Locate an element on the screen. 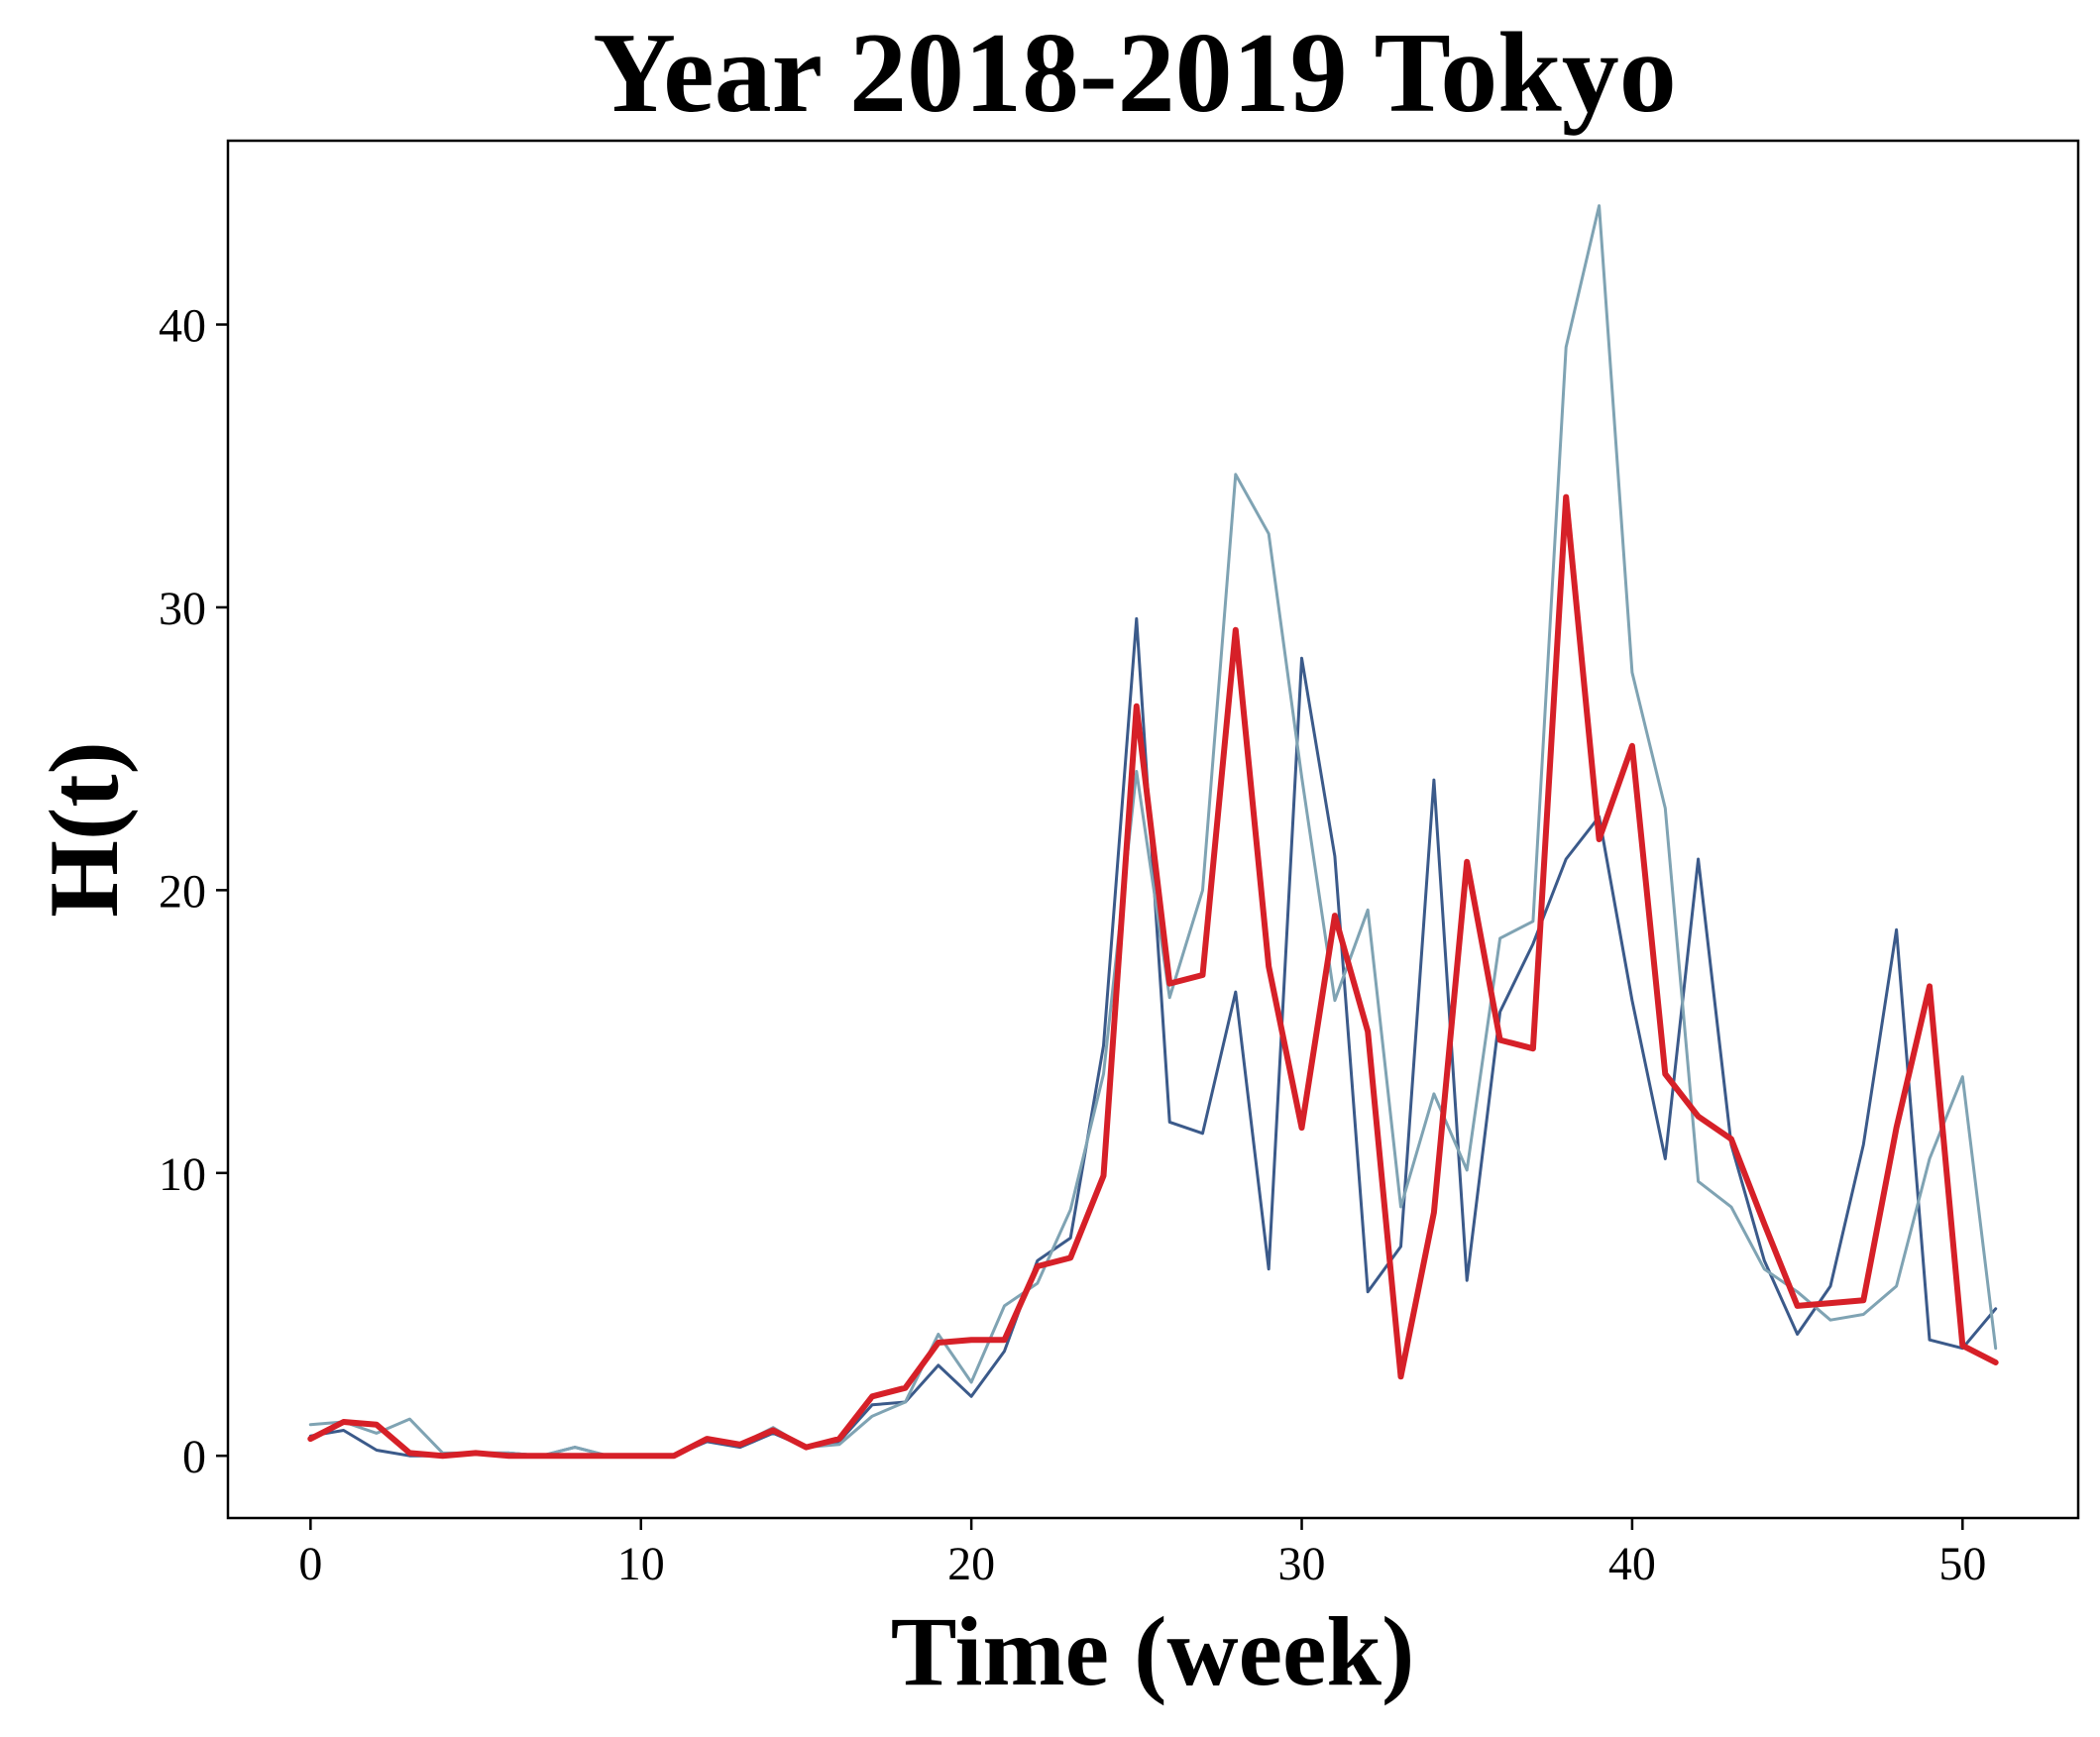 Image resolution: width=2100 pixels, height=1737 pixels. y-tick-label: 30 is located at coordinates (182, 609).